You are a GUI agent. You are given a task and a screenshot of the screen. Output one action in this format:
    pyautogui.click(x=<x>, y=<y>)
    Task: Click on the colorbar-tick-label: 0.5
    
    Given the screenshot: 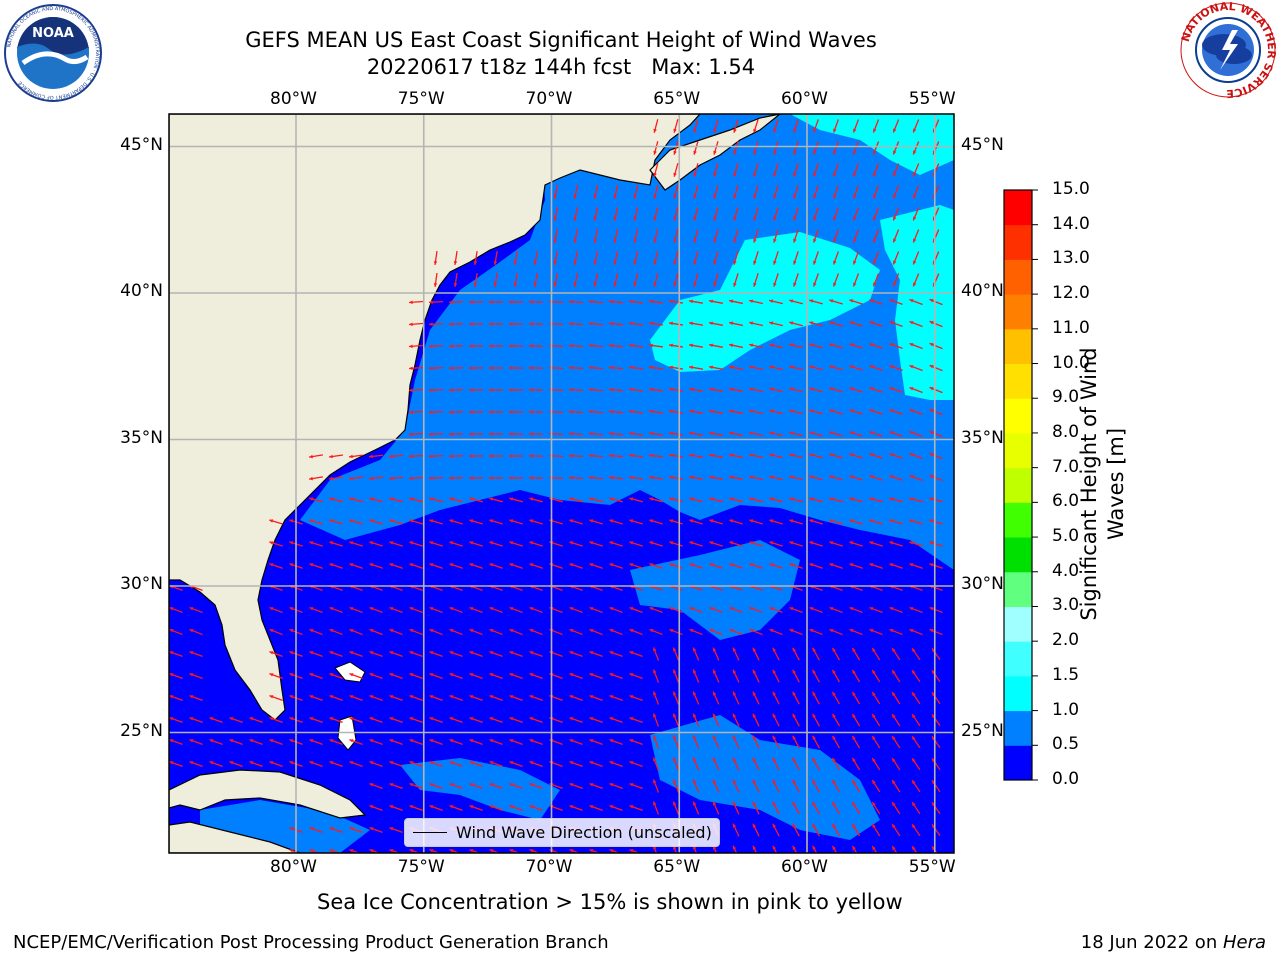 What is the action you would take?
    pyautogui.click(x=1066, y=744)
    